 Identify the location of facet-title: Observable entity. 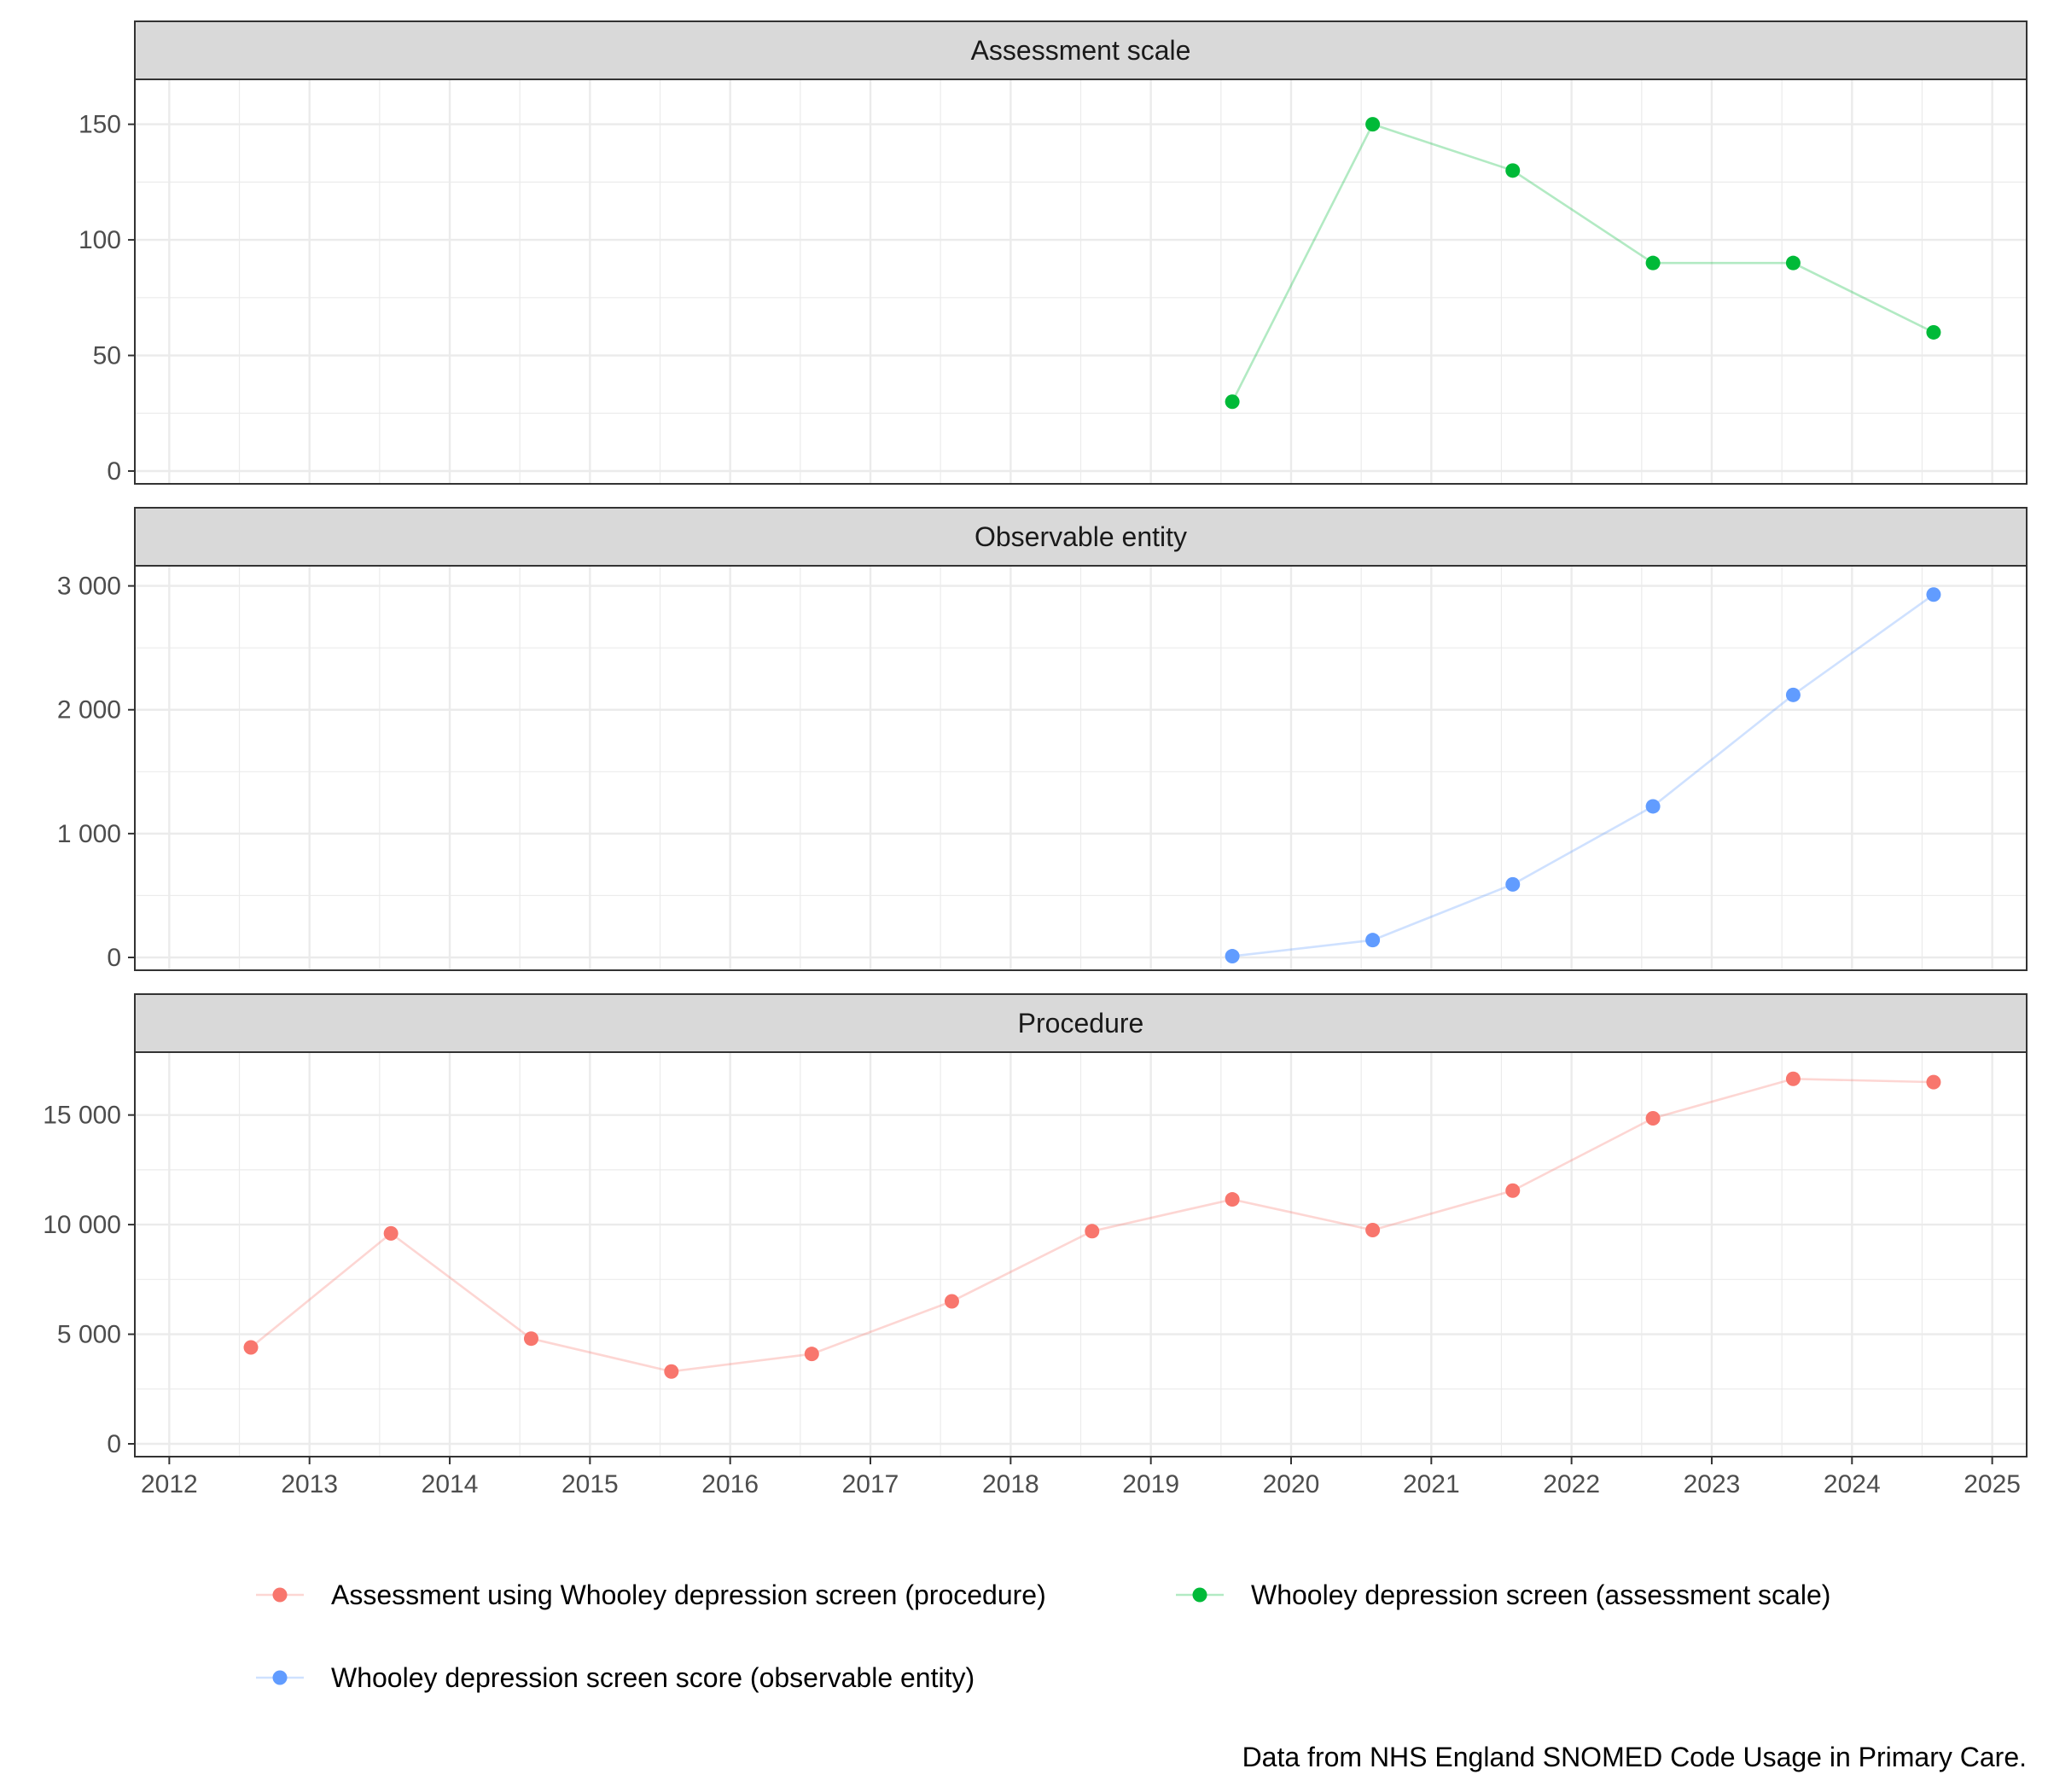
(1081, 536).